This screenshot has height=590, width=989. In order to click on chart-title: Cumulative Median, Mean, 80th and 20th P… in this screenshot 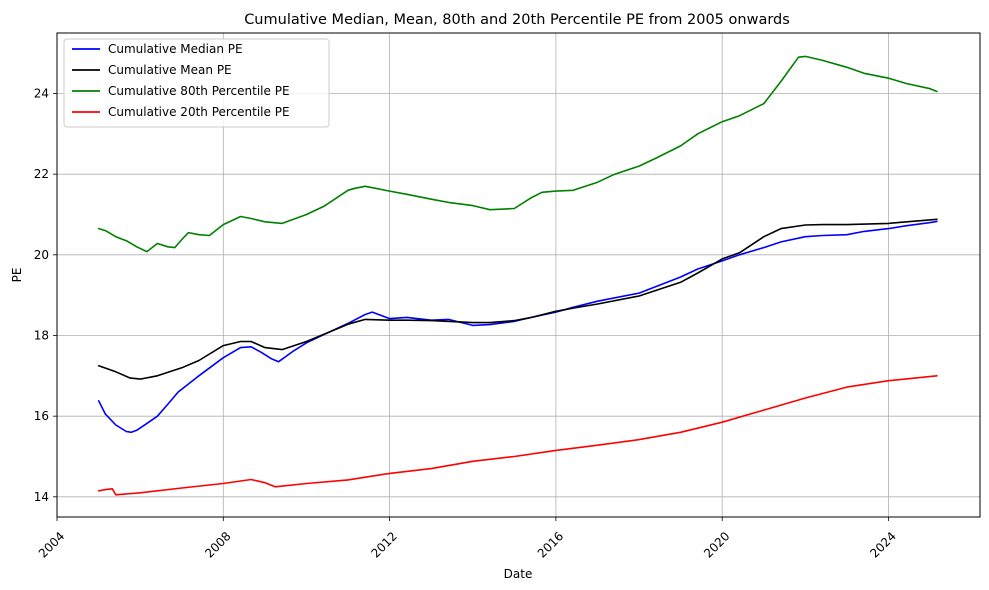, I will do `click(517, 20)`.